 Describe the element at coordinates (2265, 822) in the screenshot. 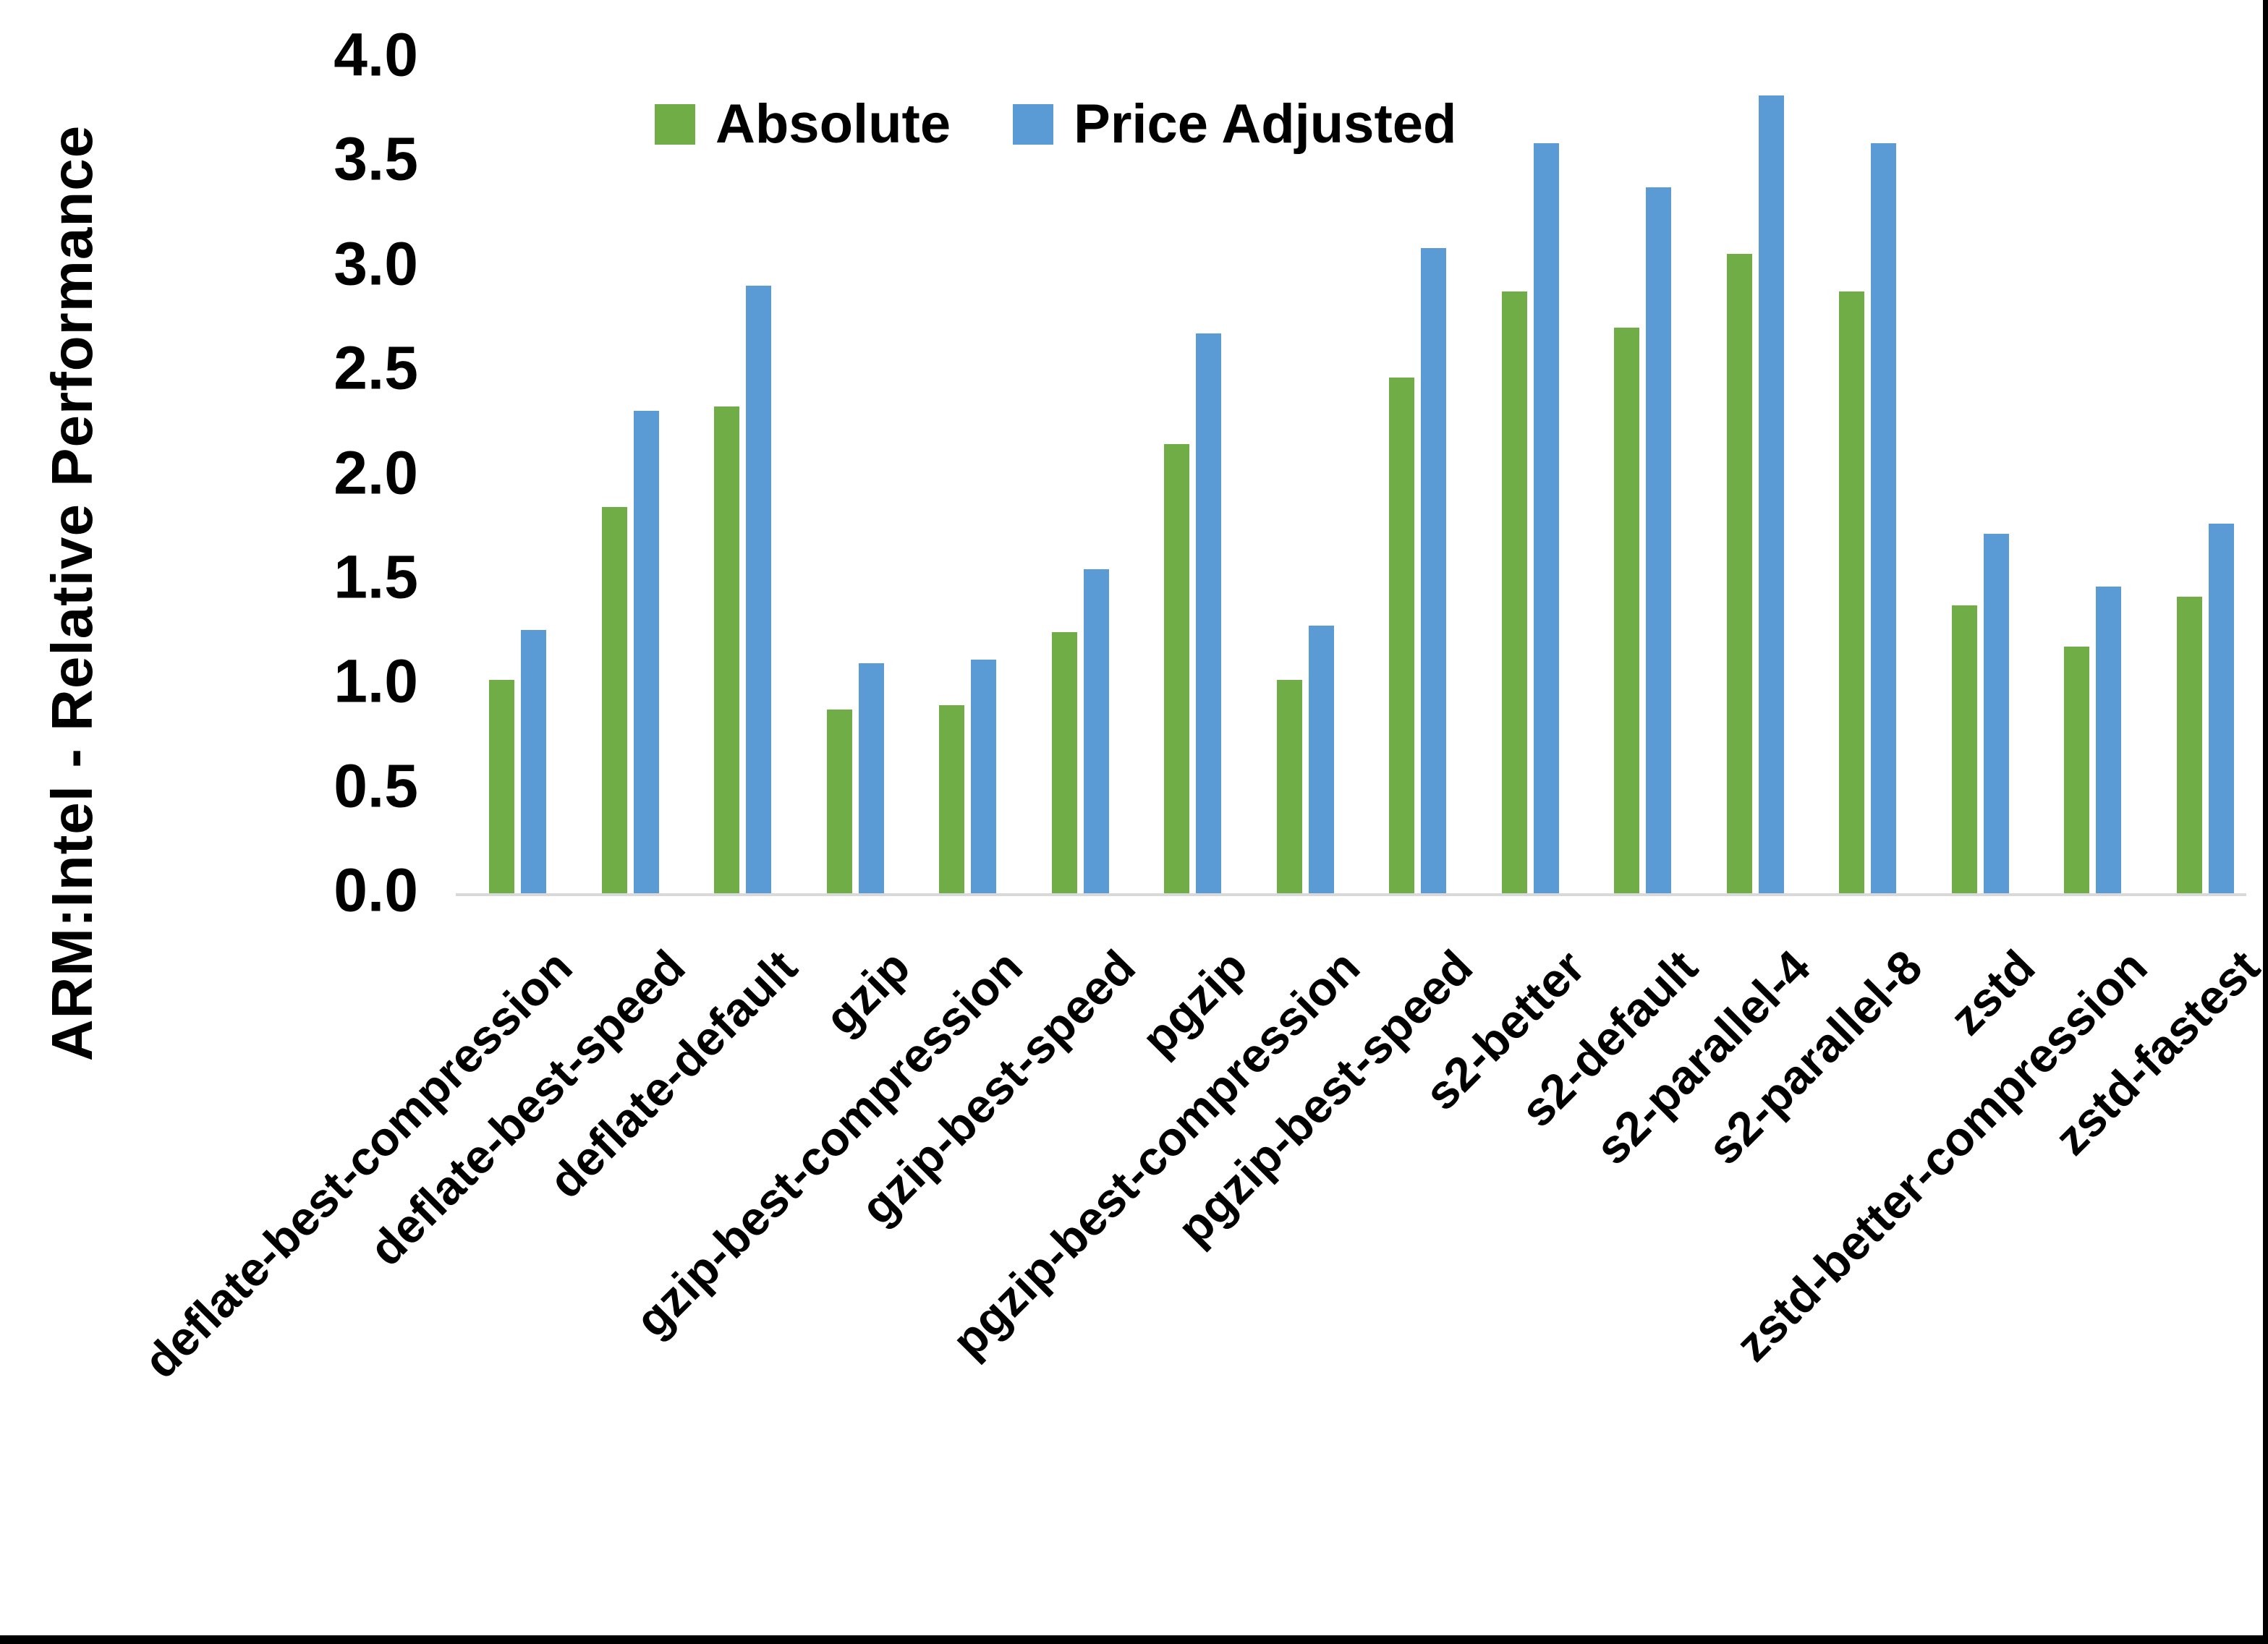

I see `screenshot-right-border` at that location.